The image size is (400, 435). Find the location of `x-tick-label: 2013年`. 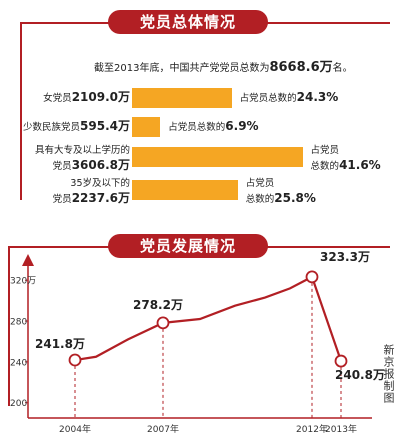

x-tick-label: 2013年 is located at coordinates (341, 429).